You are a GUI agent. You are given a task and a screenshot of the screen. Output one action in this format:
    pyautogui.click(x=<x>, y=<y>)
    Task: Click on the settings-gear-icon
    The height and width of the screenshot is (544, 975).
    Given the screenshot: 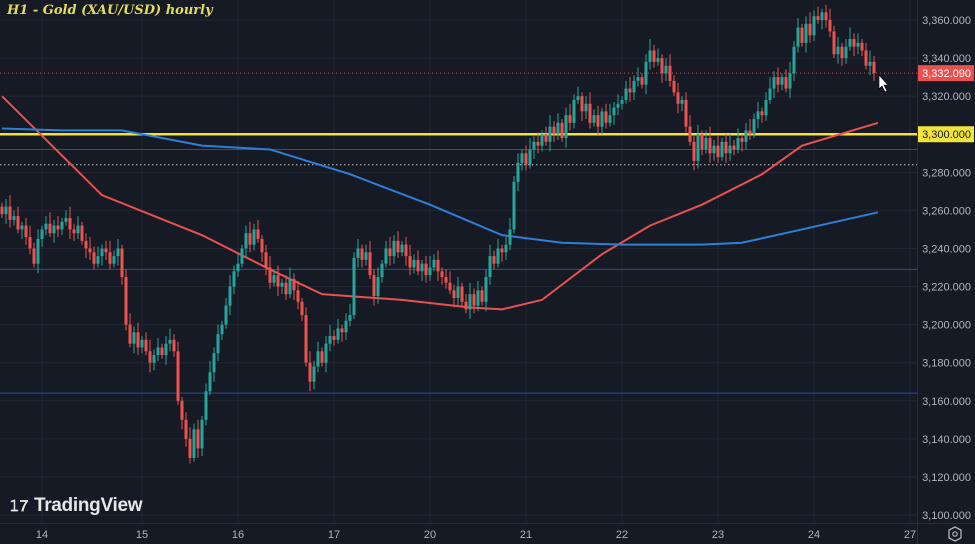 What is the action you would take?
    pyautogui.click(x=955, y=534)
    